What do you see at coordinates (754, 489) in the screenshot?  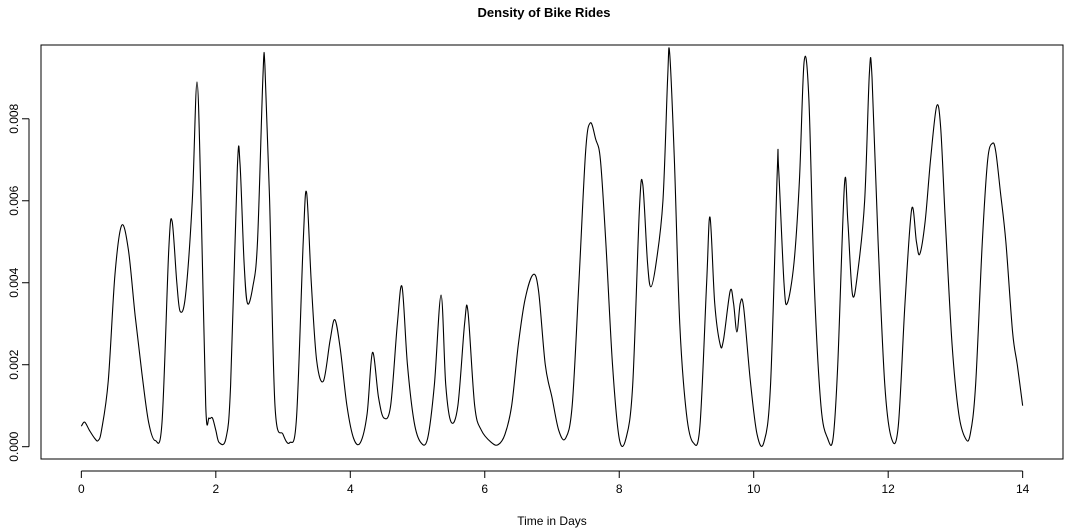 I see `x-tick-label: 10` at bounding box center [754, 489].